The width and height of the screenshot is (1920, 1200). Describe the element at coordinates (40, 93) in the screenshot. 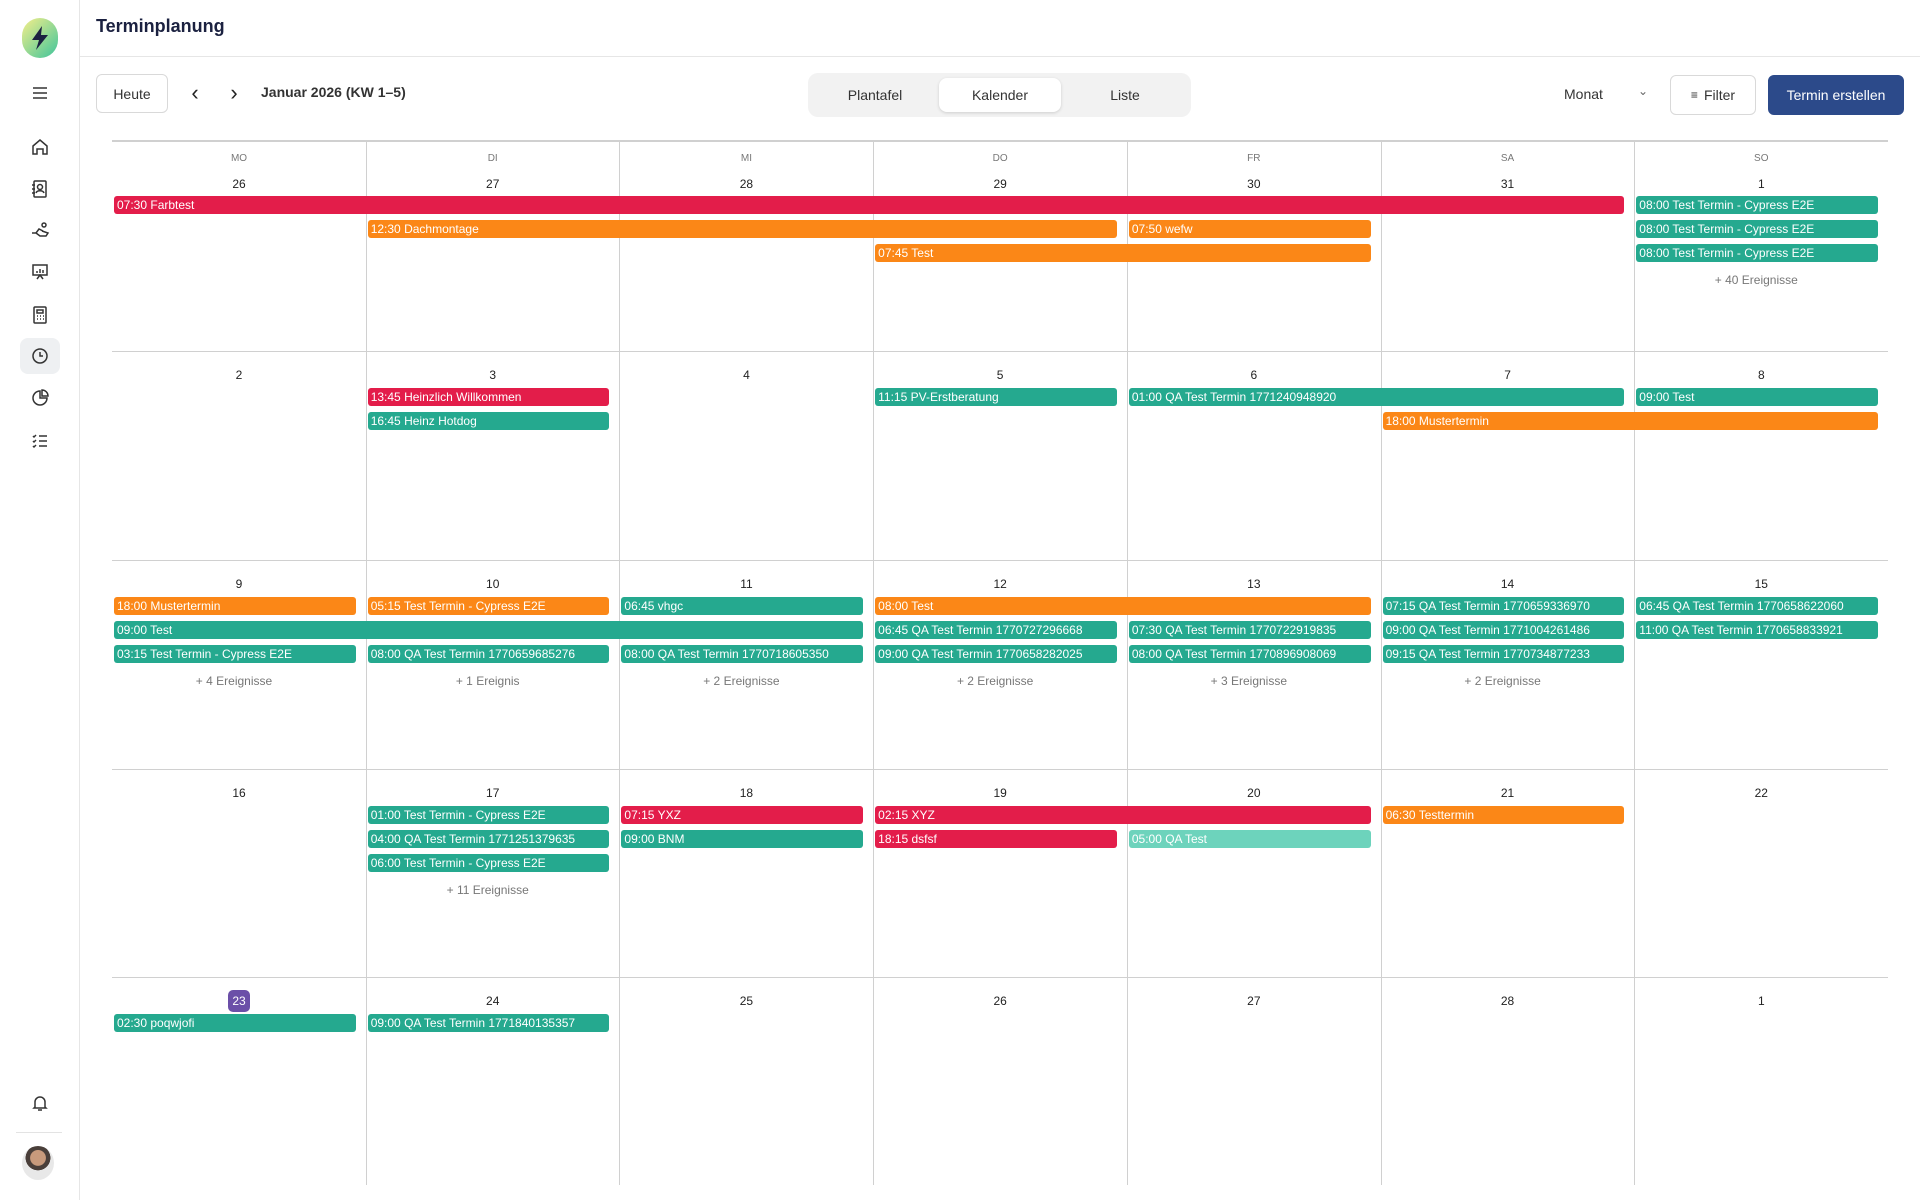

I see `sidebar-item-menu` at that location.